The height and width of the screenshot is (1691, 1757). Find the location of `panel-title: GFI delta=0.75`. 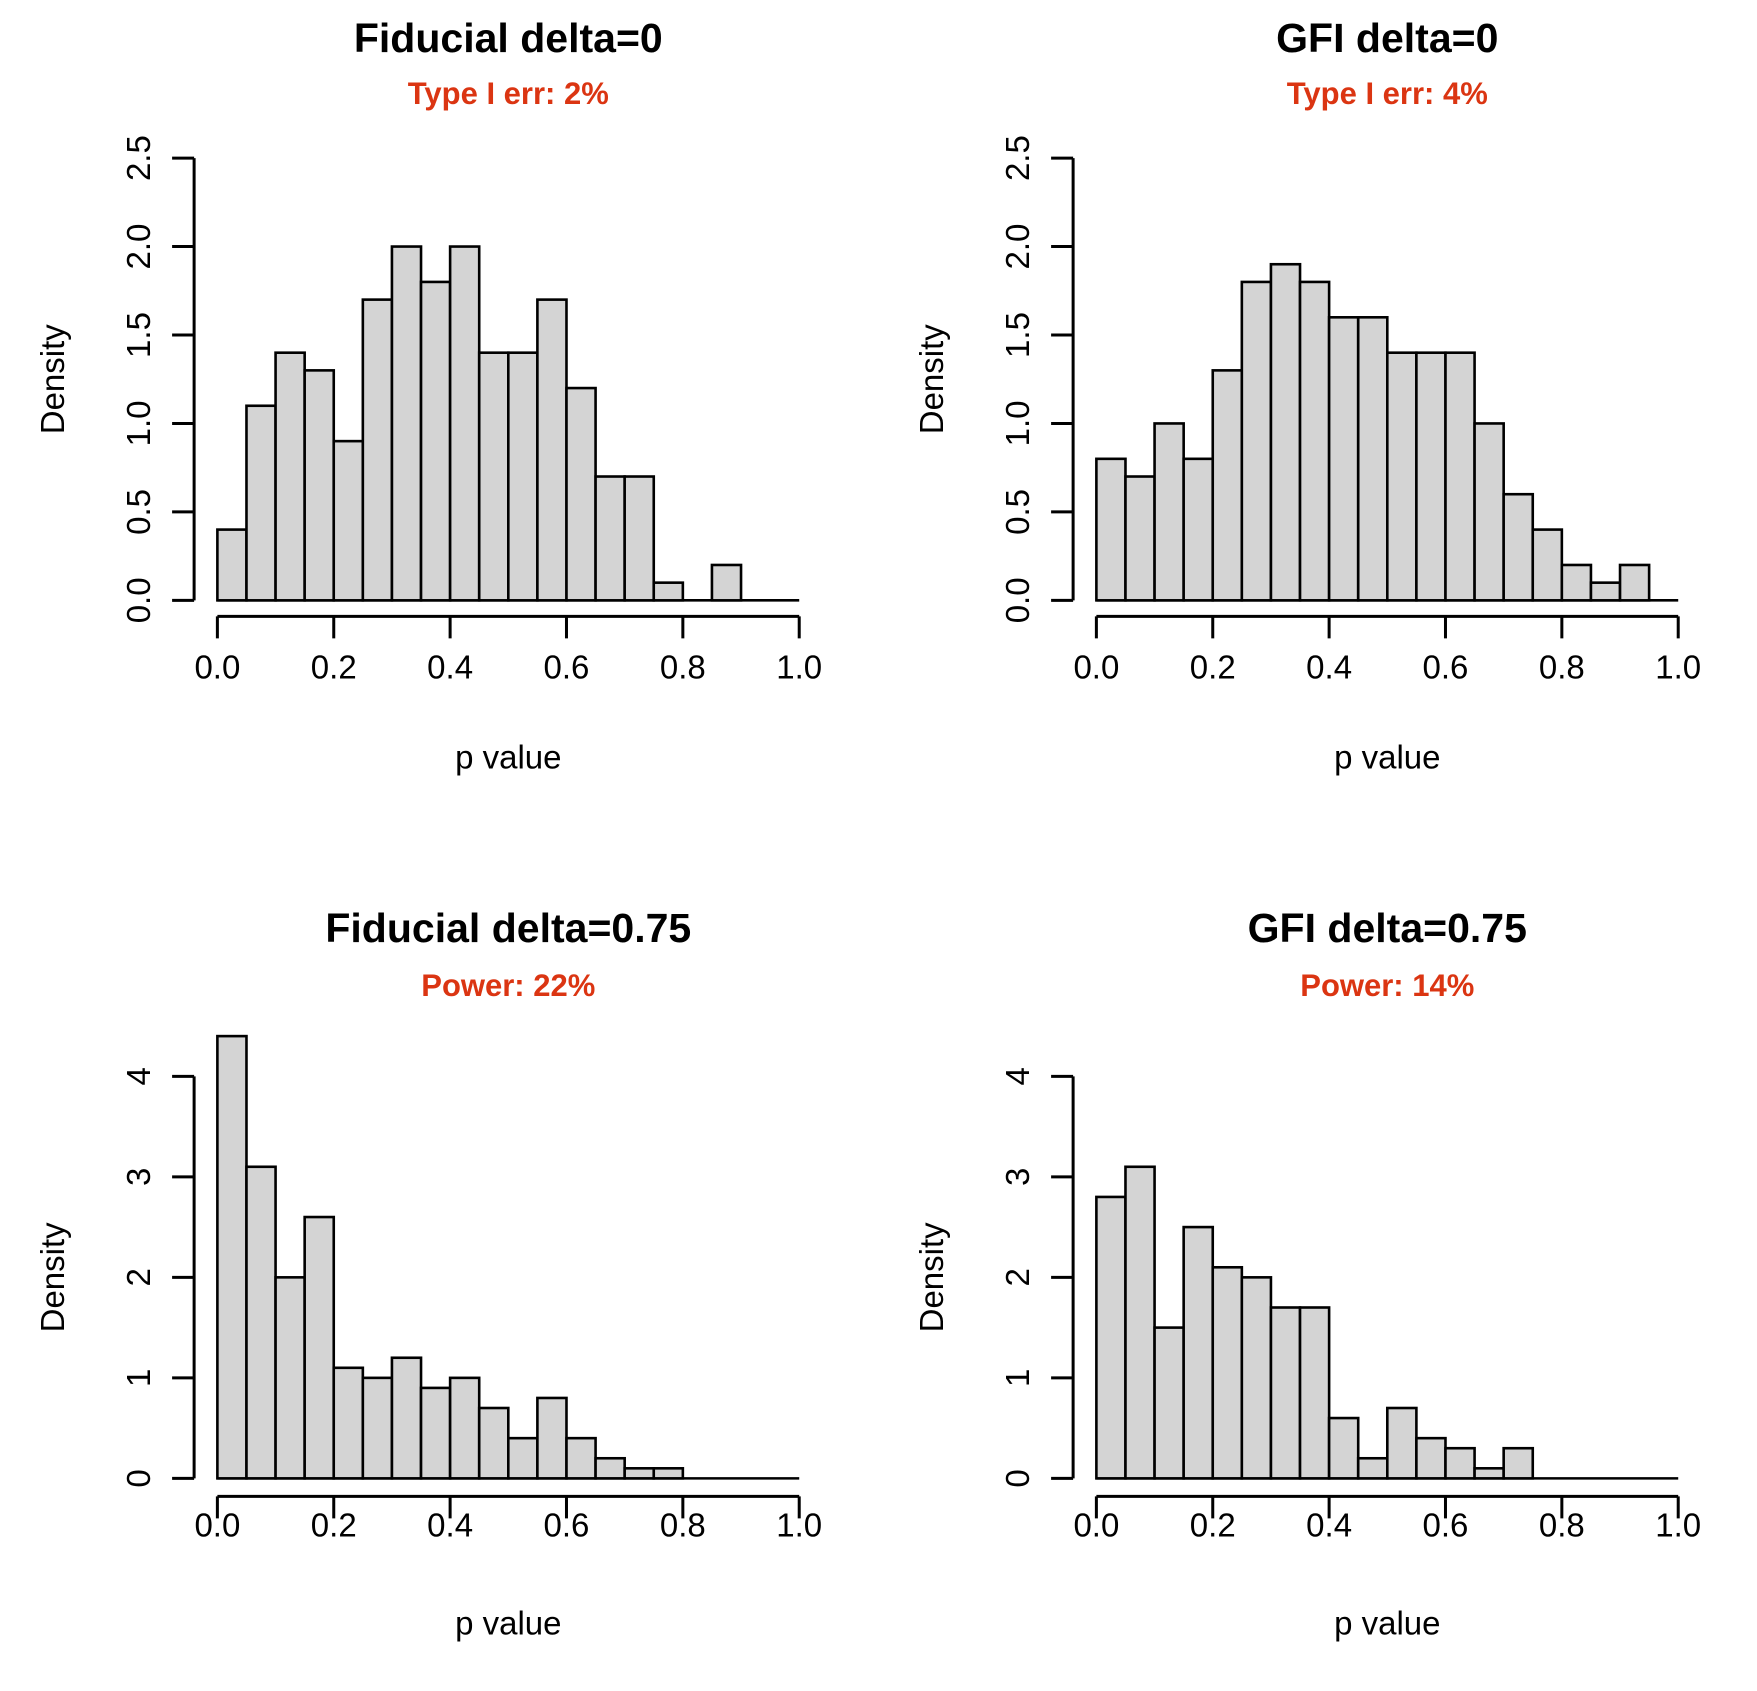

panel-title: GFI delta=0.75 is located at coordinates (1386, 928).